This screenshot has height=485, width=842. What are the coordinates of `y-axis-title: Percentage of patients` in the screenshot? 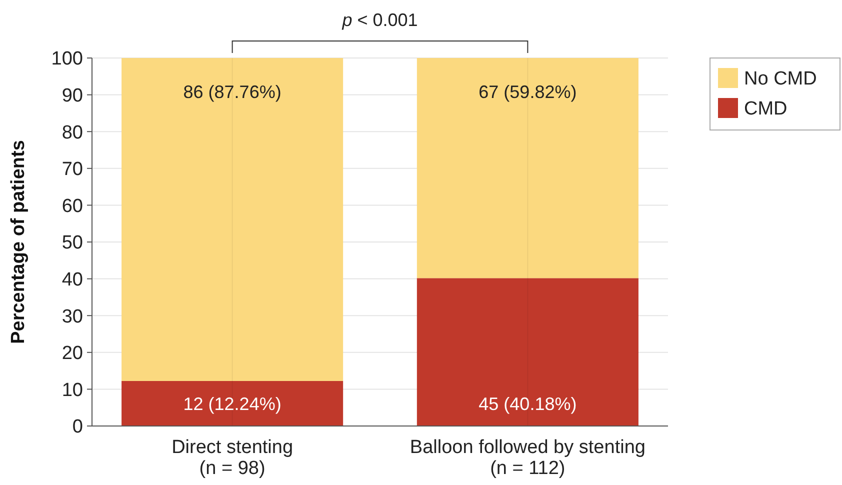 It's located at (18, 242).